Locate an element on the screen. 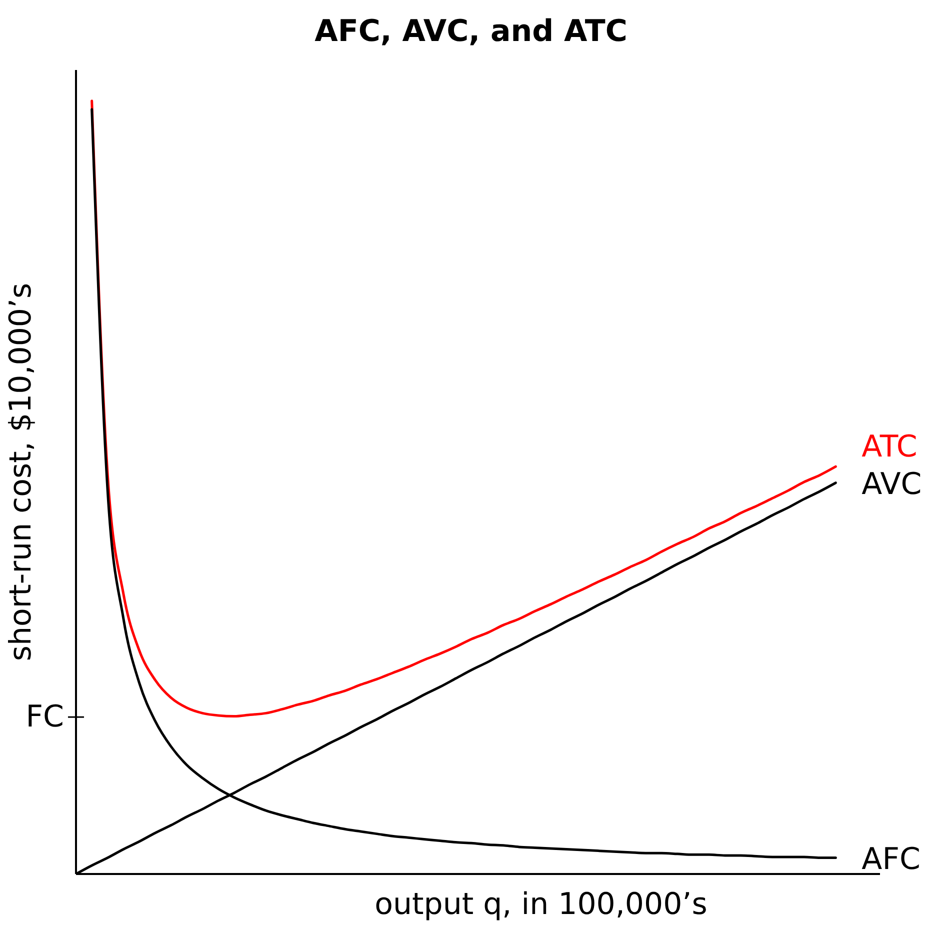  chart-title: AFC, AVC, and ATC is located at coordinates (471, 31).